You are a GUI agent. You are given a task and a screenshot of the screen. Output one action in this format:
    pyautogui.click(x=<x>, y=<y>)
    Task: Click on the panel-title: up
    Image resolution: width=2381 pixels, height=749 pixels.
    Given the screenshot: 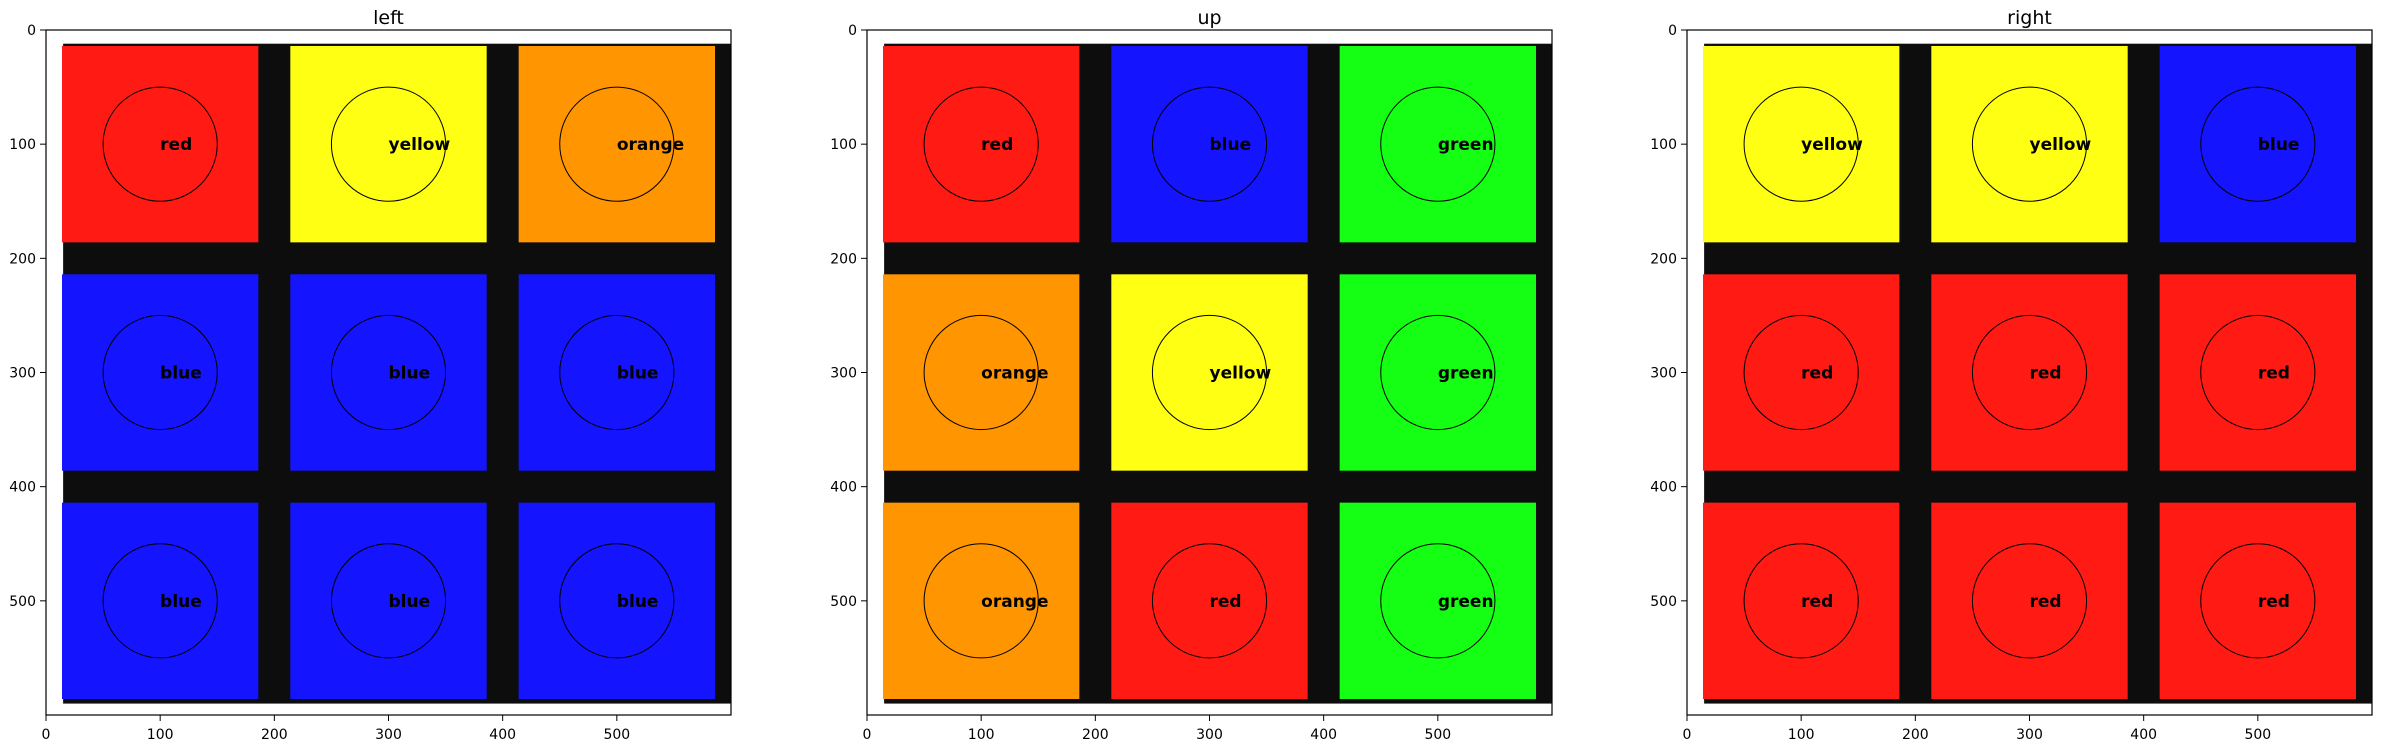 What is the action you would take?
    pyautogui.click(x=1209, y=18)
    